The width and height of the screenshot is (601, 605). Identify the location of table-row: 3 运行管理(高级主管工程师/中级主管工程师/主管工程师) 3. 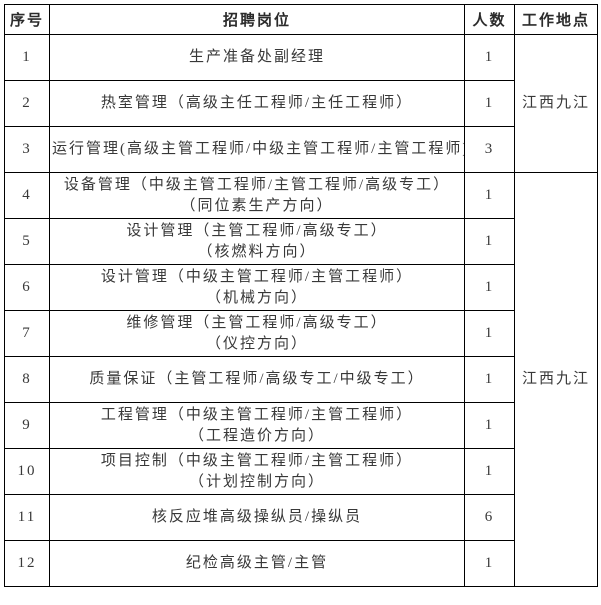
(301, 149).